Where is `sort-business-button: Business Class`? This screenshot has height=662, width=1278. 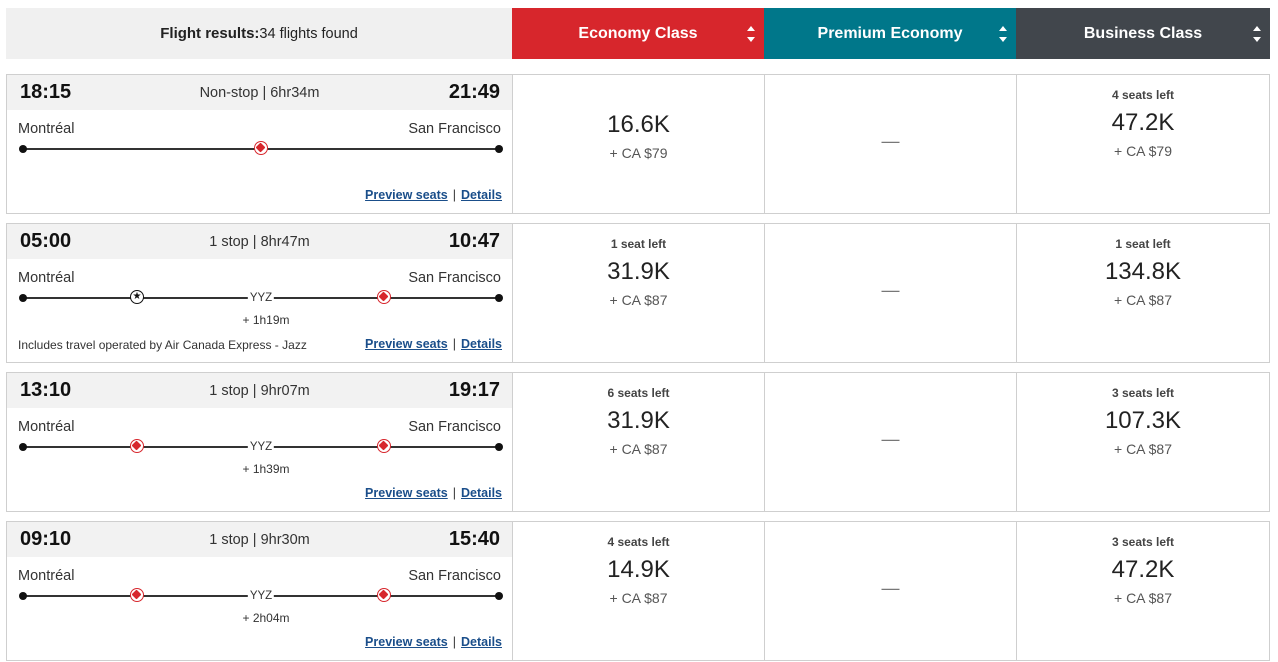 sort-business-button: Business Class is located at coordinates (1143, 33).